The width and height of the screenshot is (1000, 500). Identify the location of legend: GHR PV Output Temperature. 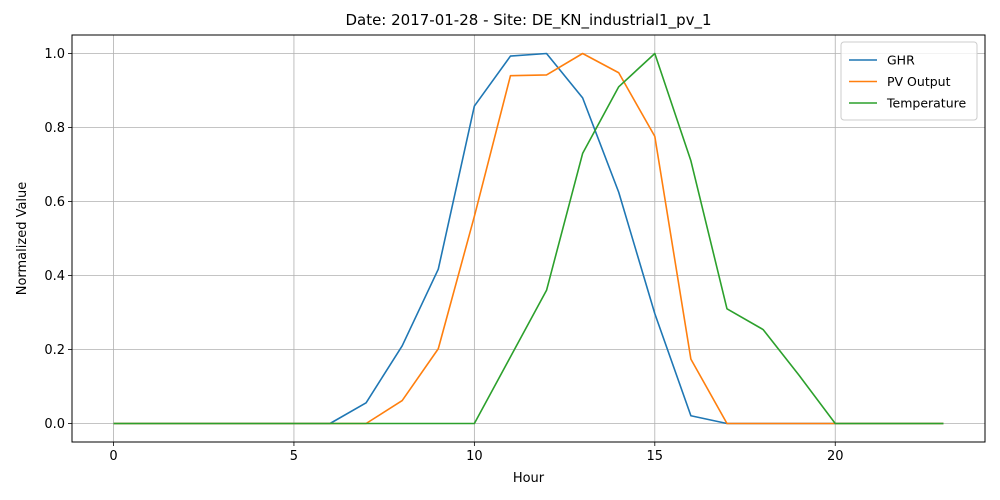
(909, 81).